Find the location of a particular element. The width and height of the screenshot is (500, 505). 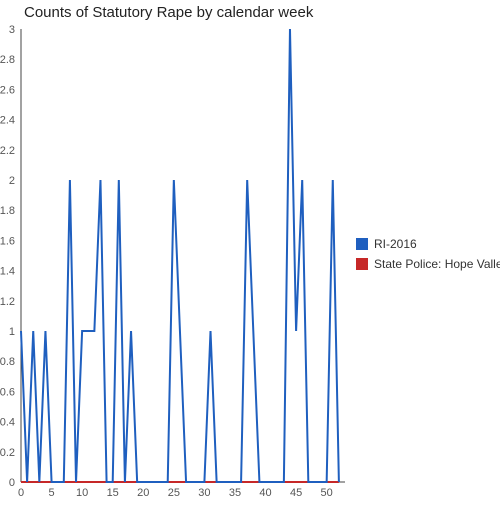

x-tick-label: 5 is located at coordinates (52, 493).